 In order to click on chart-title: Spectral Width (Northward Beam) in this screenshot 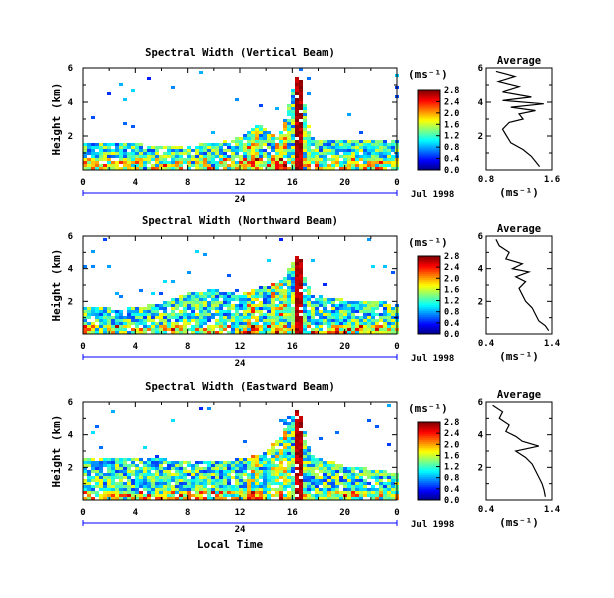, I will do `click(240, 221)`.